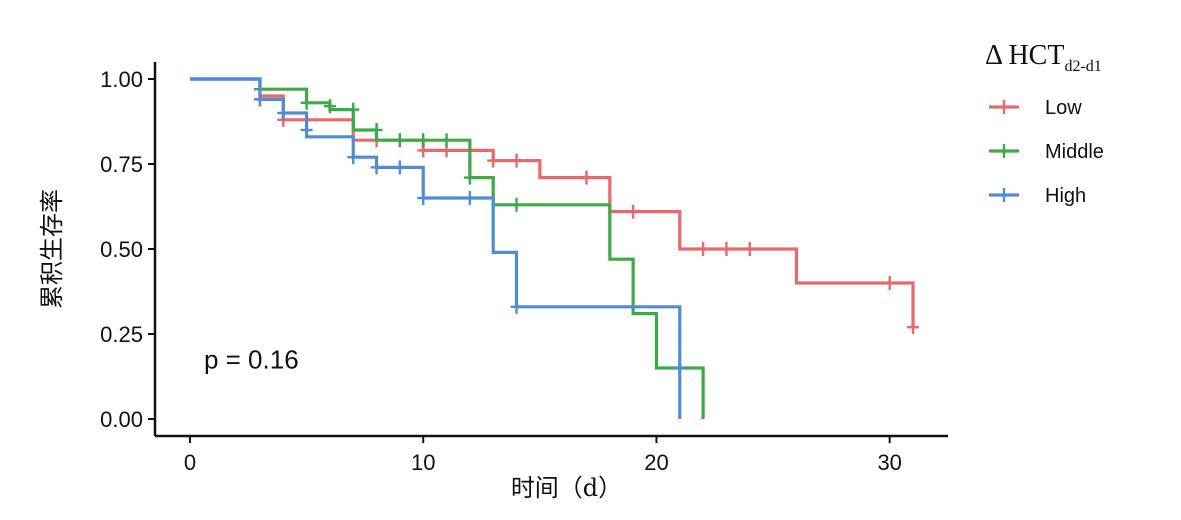 The image size is (1181, 520). I want to click on y-tick-label: 0.75, so click(121, 164).